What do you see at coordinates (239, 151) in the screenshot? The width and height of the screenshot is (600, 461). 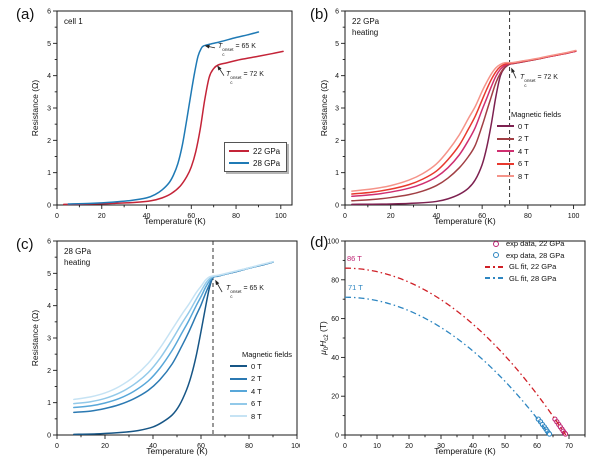 I see `22gpa-line-swatch` at bounding box center [239, 151].